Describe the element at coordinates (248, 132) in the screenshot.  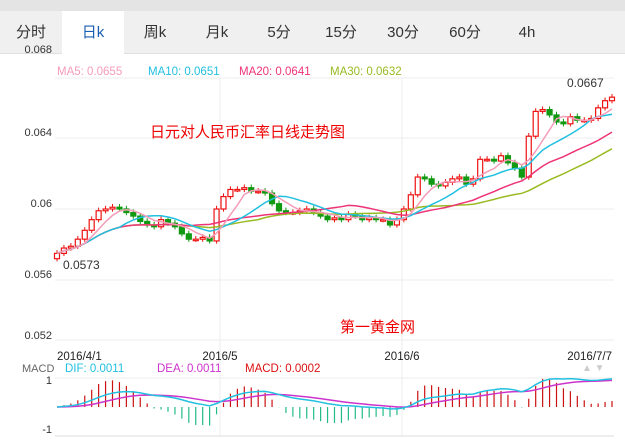
I see `chart-title: 日元对人民币汇率日线走势图` at that location.